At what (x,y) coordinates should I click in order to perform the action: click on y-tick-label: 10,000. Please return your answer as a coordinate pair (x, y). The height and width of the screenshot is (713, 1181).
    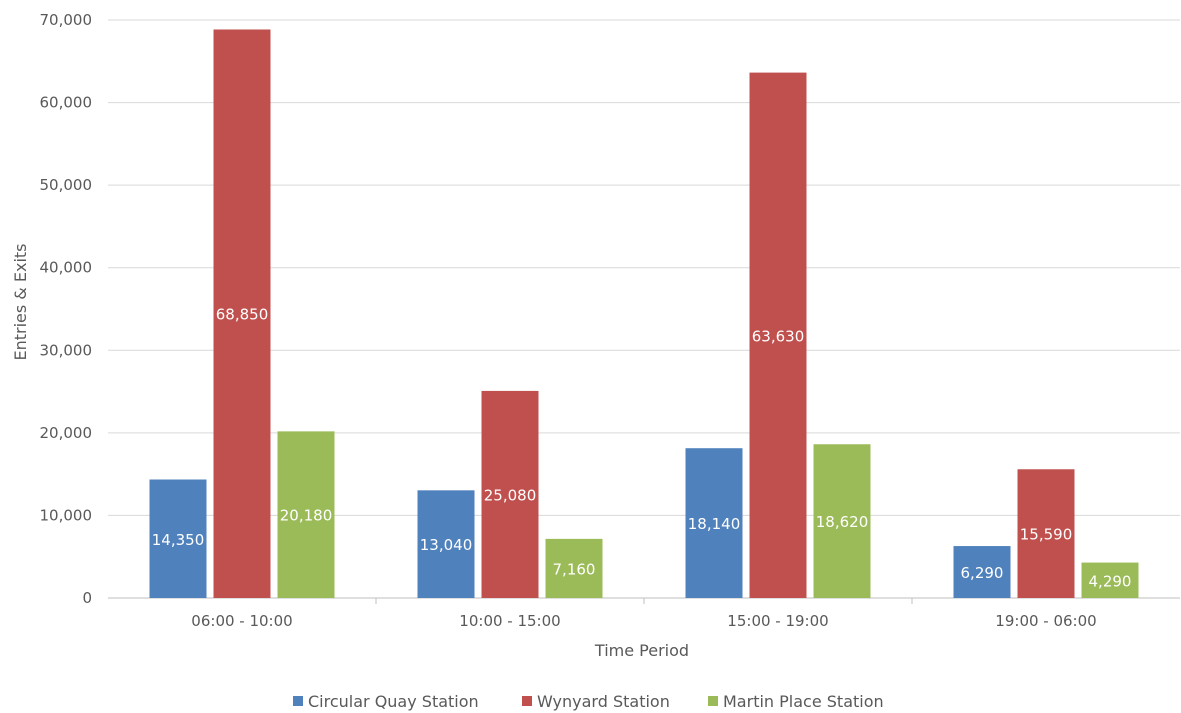
    Looking at the image, I should click on (66, 515).